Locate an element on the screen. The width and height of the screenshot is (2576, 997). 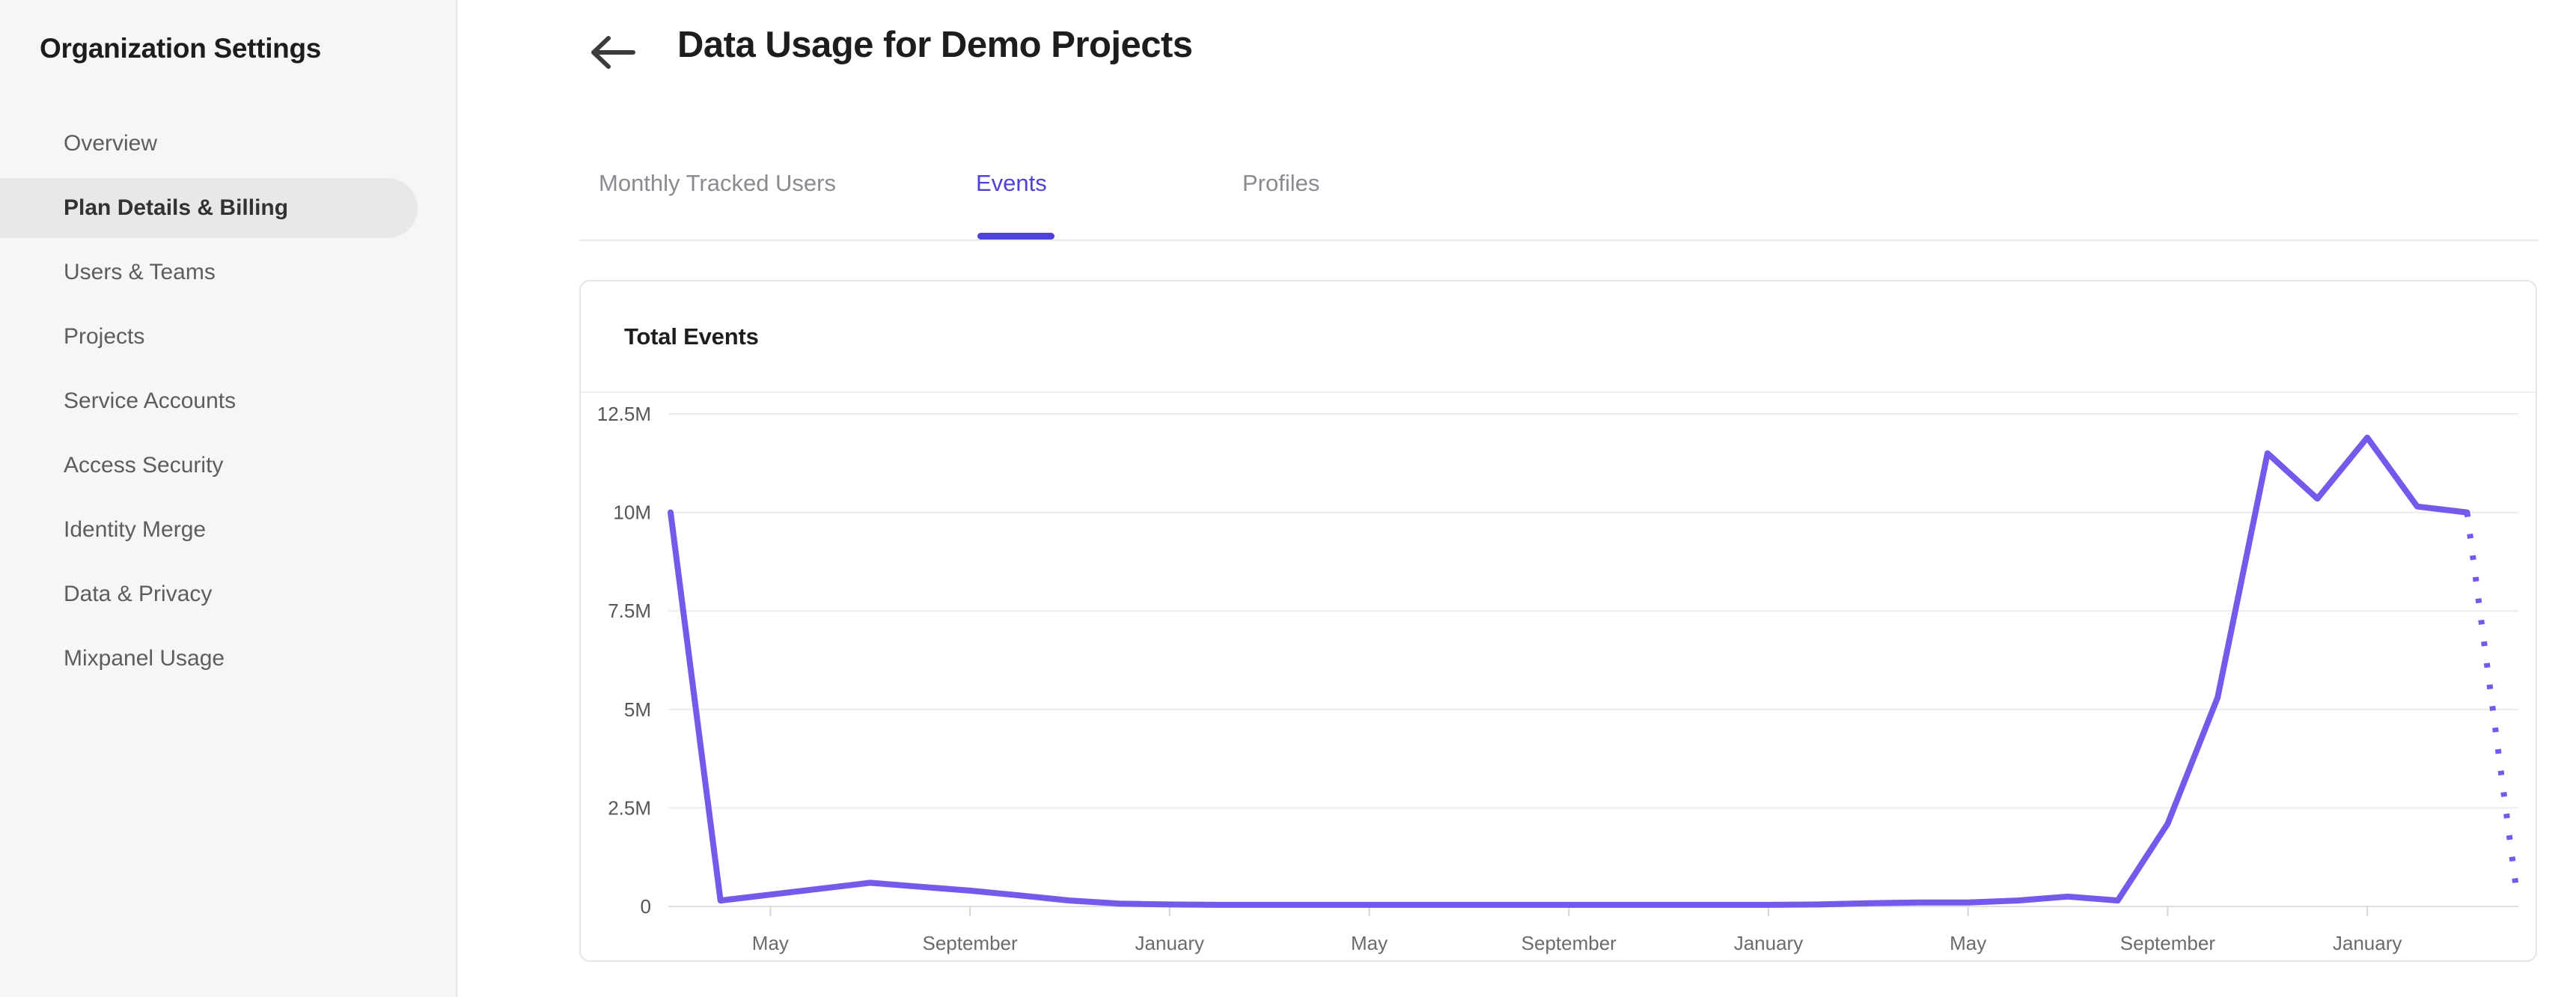
y-axis-label: 2.5M is located at coordinates (629, 808).